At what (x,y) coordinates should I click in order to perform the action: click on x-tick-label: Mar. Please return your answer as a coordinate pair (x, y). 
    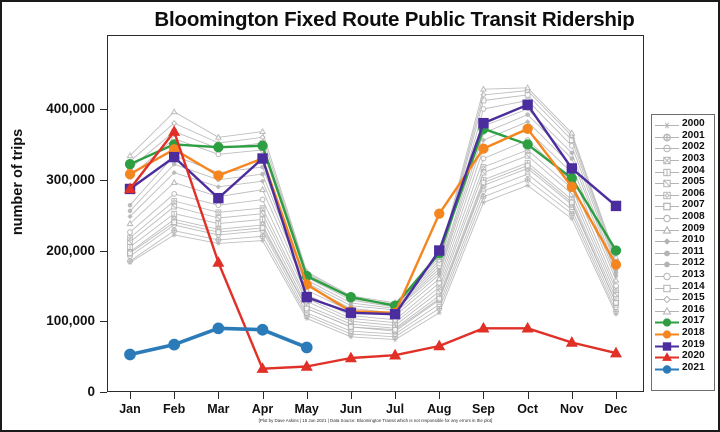
    Looking at the image, I should click on (218, 409).